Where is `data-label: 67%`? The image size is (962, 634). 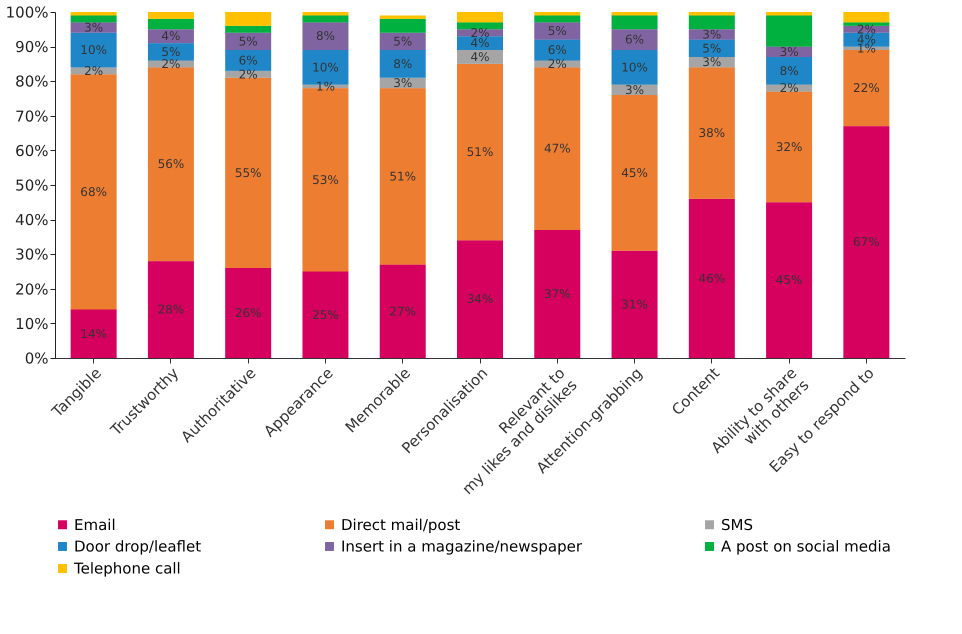 data-label: 67% is located at coordinates (866, 242).